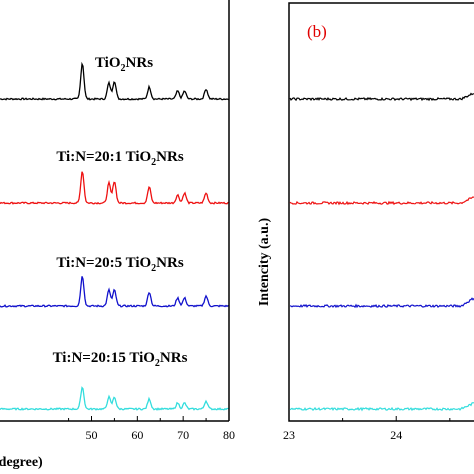 The image size is (474, 474). I want to click on series-label-1: TiO2NRs, so click(124, 64).